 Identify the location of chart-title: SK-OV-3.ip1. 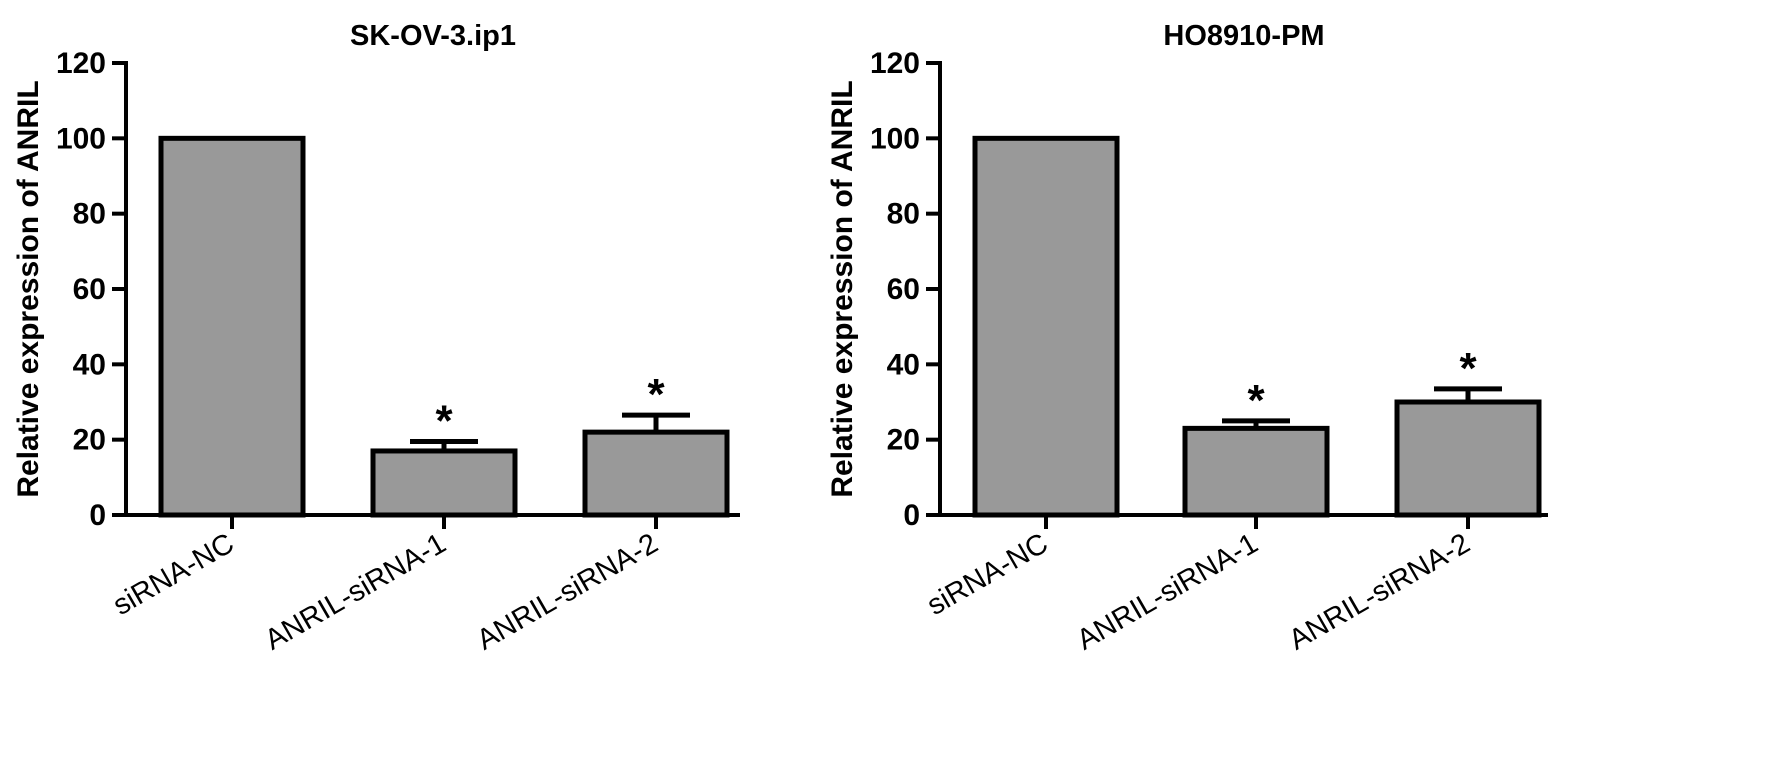
(433, 36).